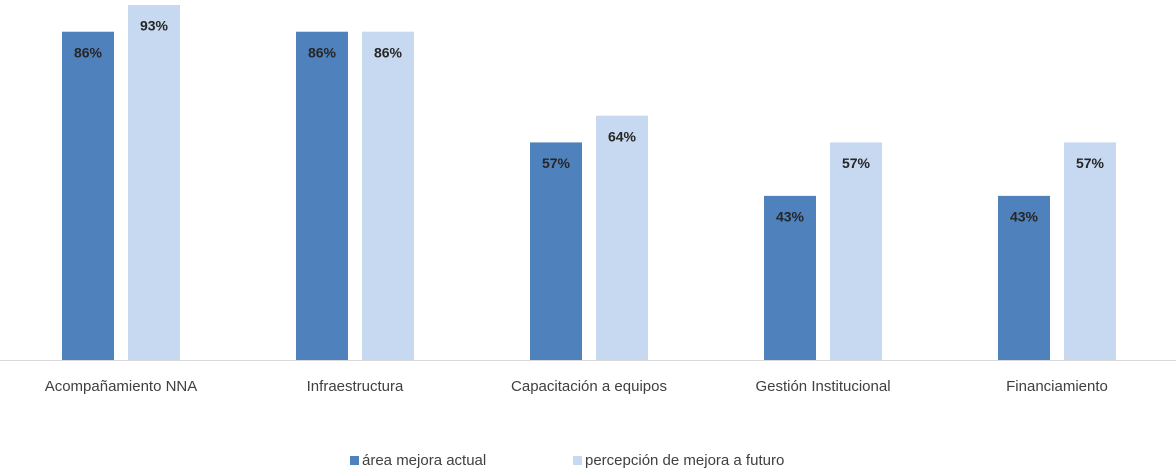  I want to click on x-tick-label: Capacitación a equipos, so click(589, 386).